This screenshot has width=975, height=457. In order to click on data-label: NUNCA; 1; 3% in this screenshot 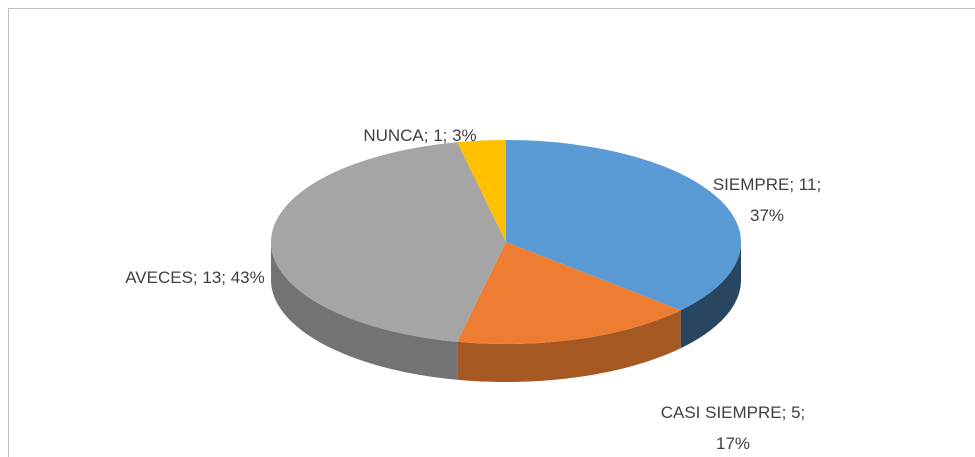, I will do `click(420, 135)`.